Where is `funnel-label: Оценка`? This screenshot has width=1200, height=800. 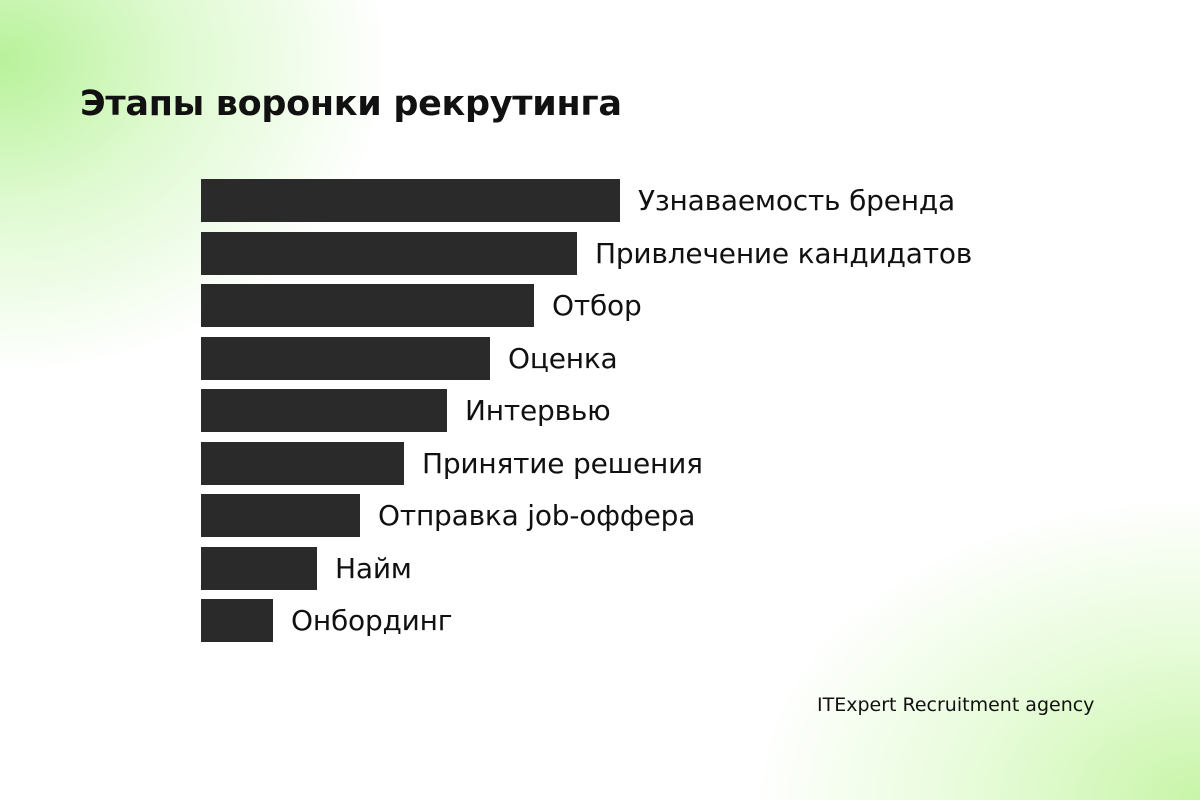 funnel-label: Оценка is located at coordinates (563, 358).